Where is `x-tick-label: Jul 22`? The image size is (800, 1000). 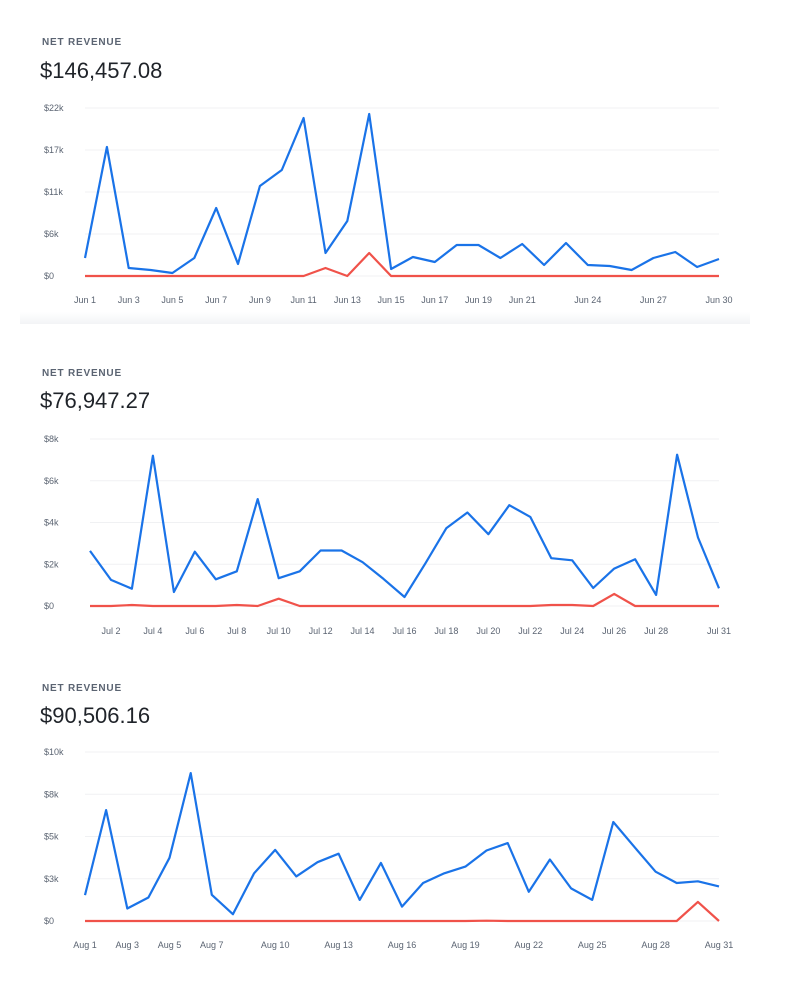 x-tick-label: Jul 22 is located at coordinates (530, 631).